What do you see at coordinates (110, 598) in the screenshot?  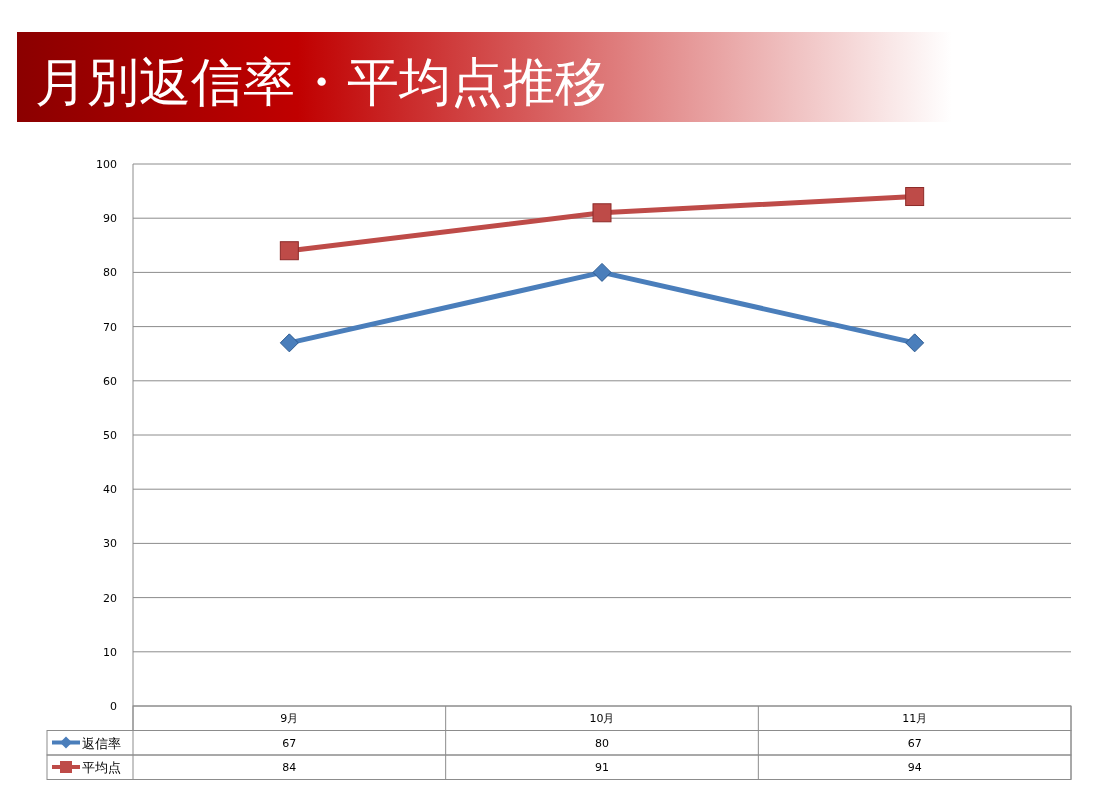 I see `y-tick-label: 20` at bounding box center [110, 598].